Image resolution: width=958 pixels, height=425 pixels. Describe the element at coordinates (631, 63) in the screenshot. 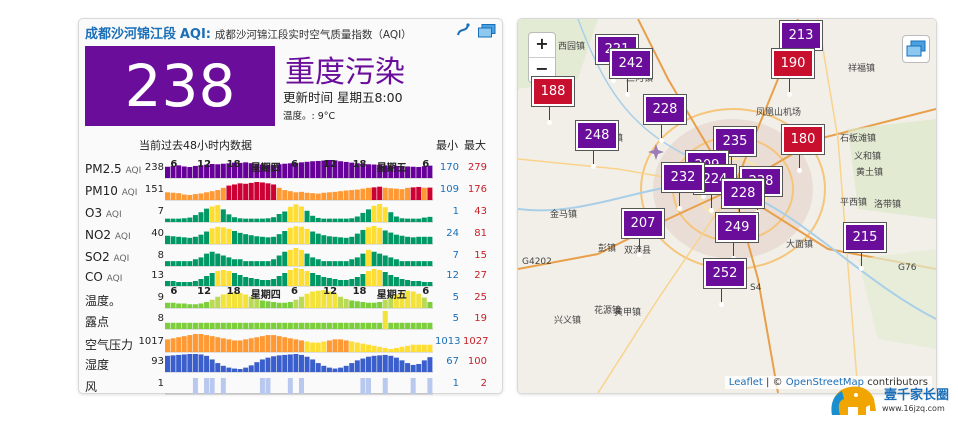

I see `marker-value: 242` at that location.